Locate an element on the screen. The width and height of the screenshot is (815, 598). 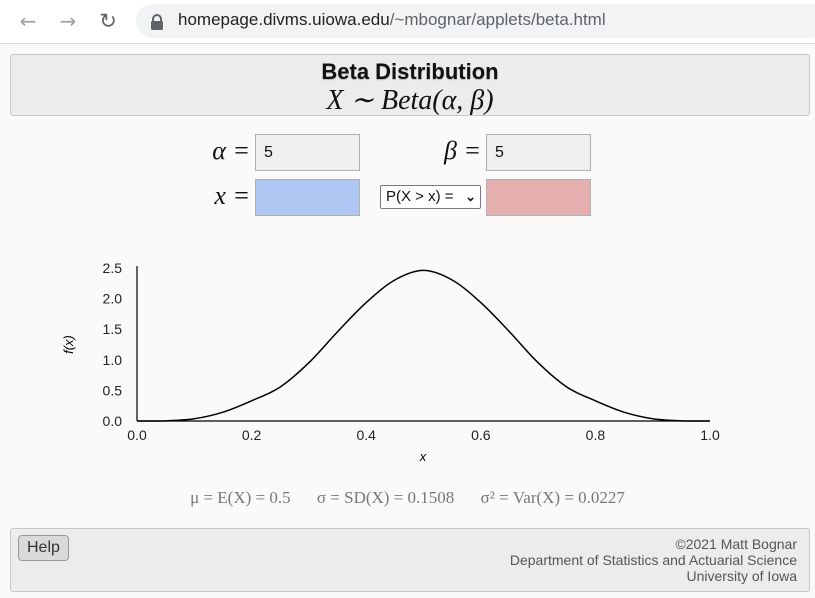
alpha-input: 5 is located at coordinates (307, 152).